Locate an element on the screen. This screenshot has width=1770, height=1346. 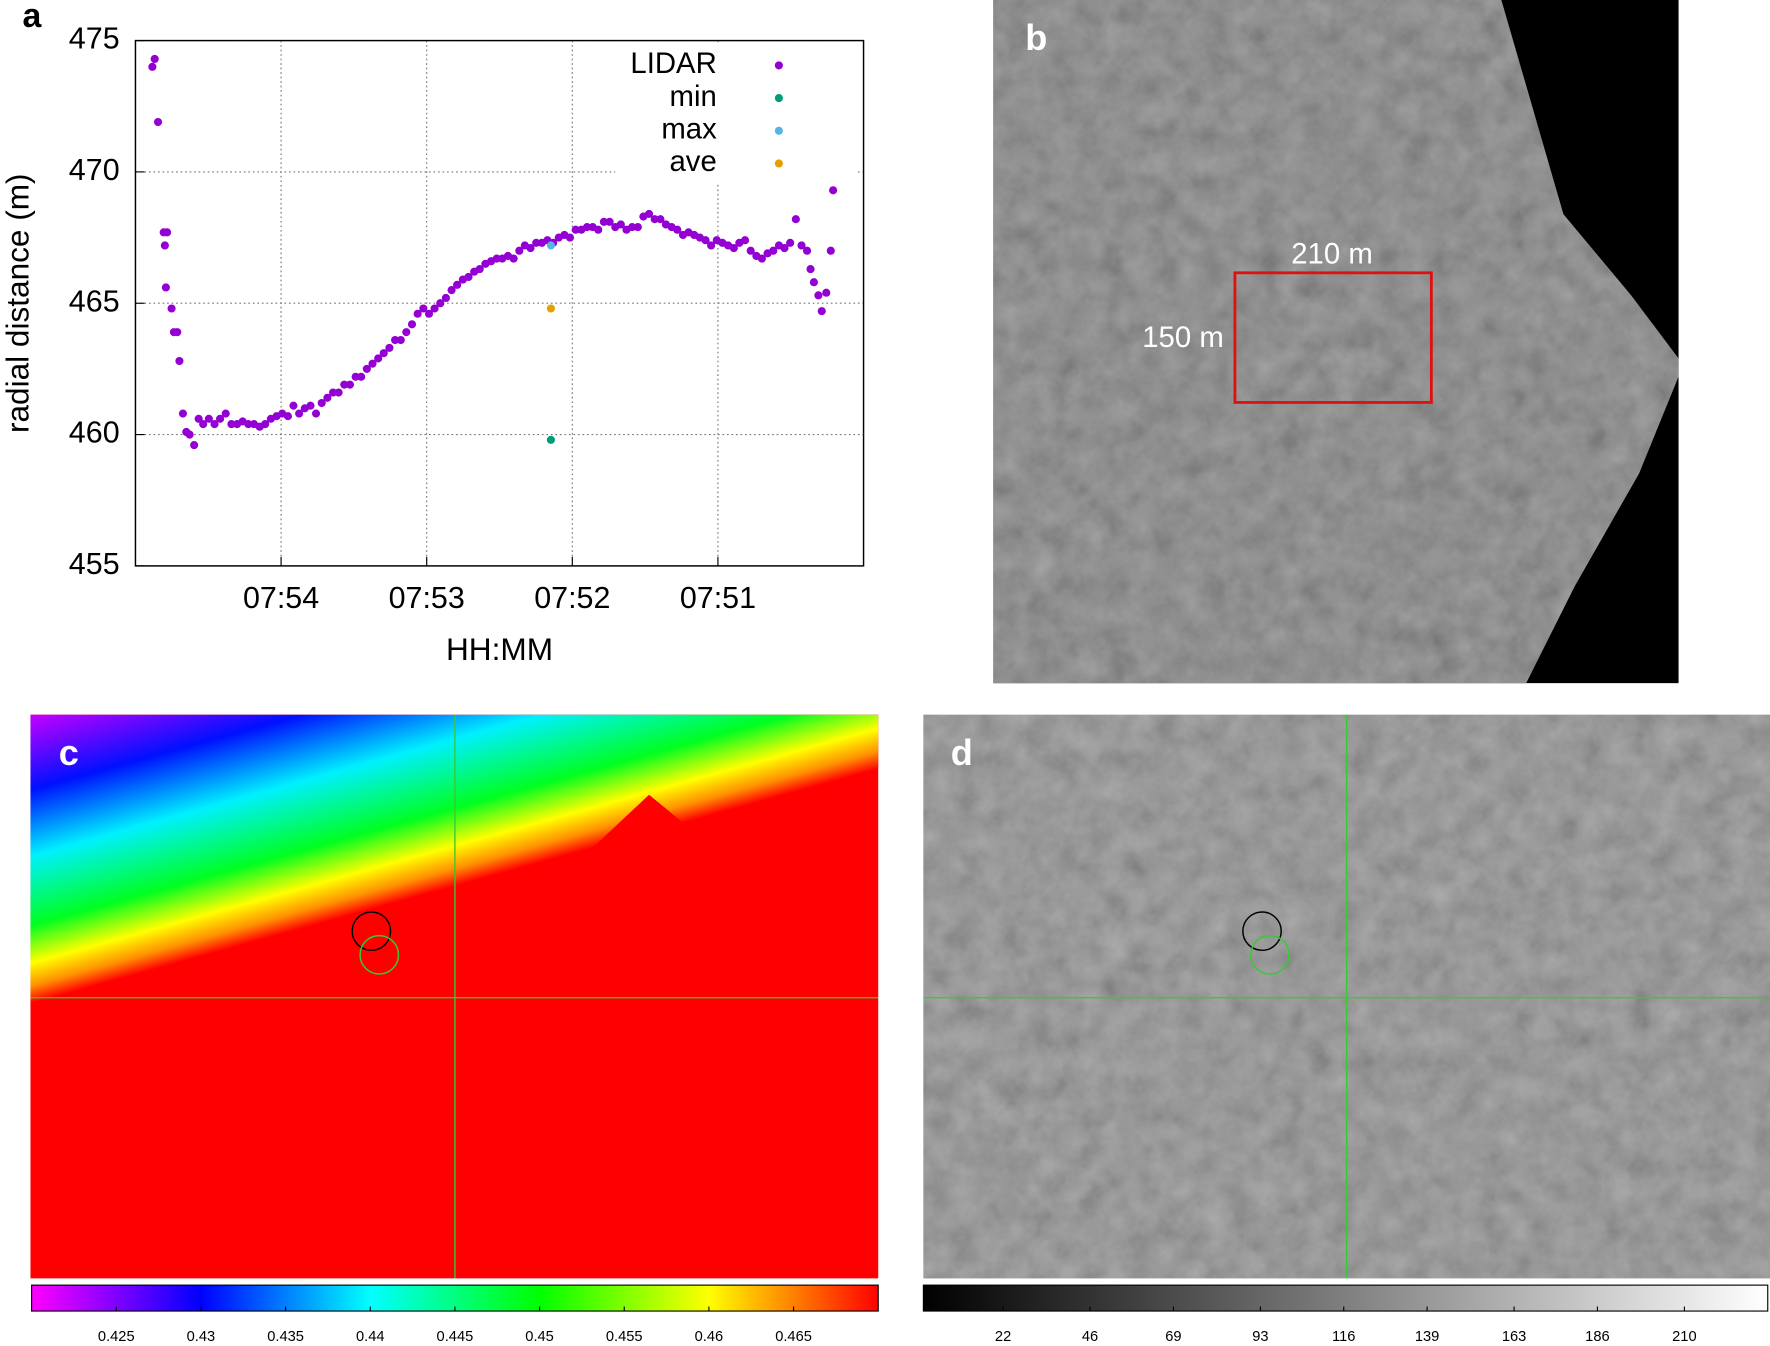
colorbar-tick-label: 0.435 is located at coordinates (285, 1337).